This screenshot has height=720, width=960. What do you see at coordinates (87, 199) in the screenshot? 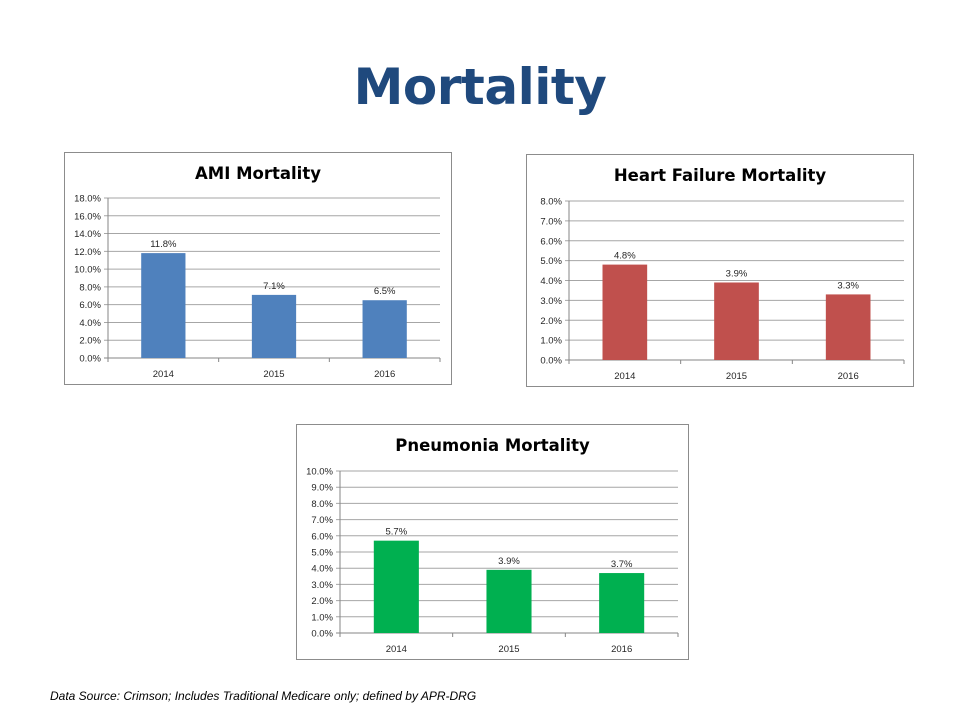
I see `y-tick-label: 18.0%` at bounding box center [87, 199].